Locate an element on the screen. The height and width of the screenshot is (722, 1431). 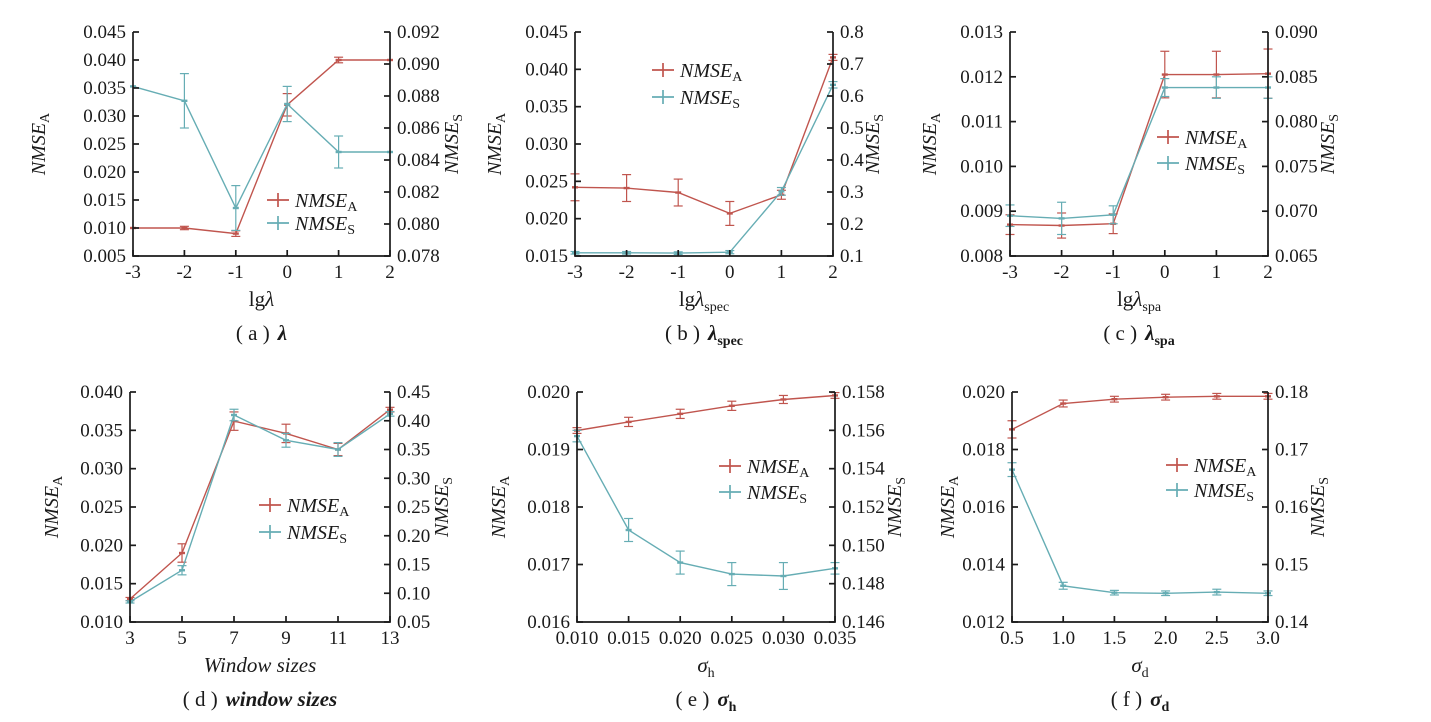
svg-text: 0.045 is located at coordinates (546, 32).